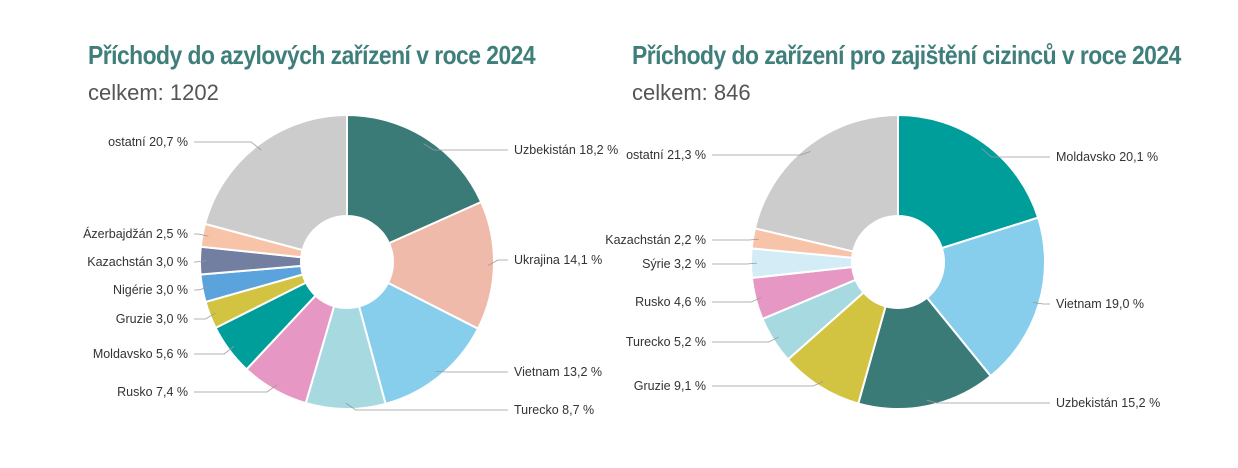  I want to click on chart-2-leader-vietnam, so click(1041, 303).